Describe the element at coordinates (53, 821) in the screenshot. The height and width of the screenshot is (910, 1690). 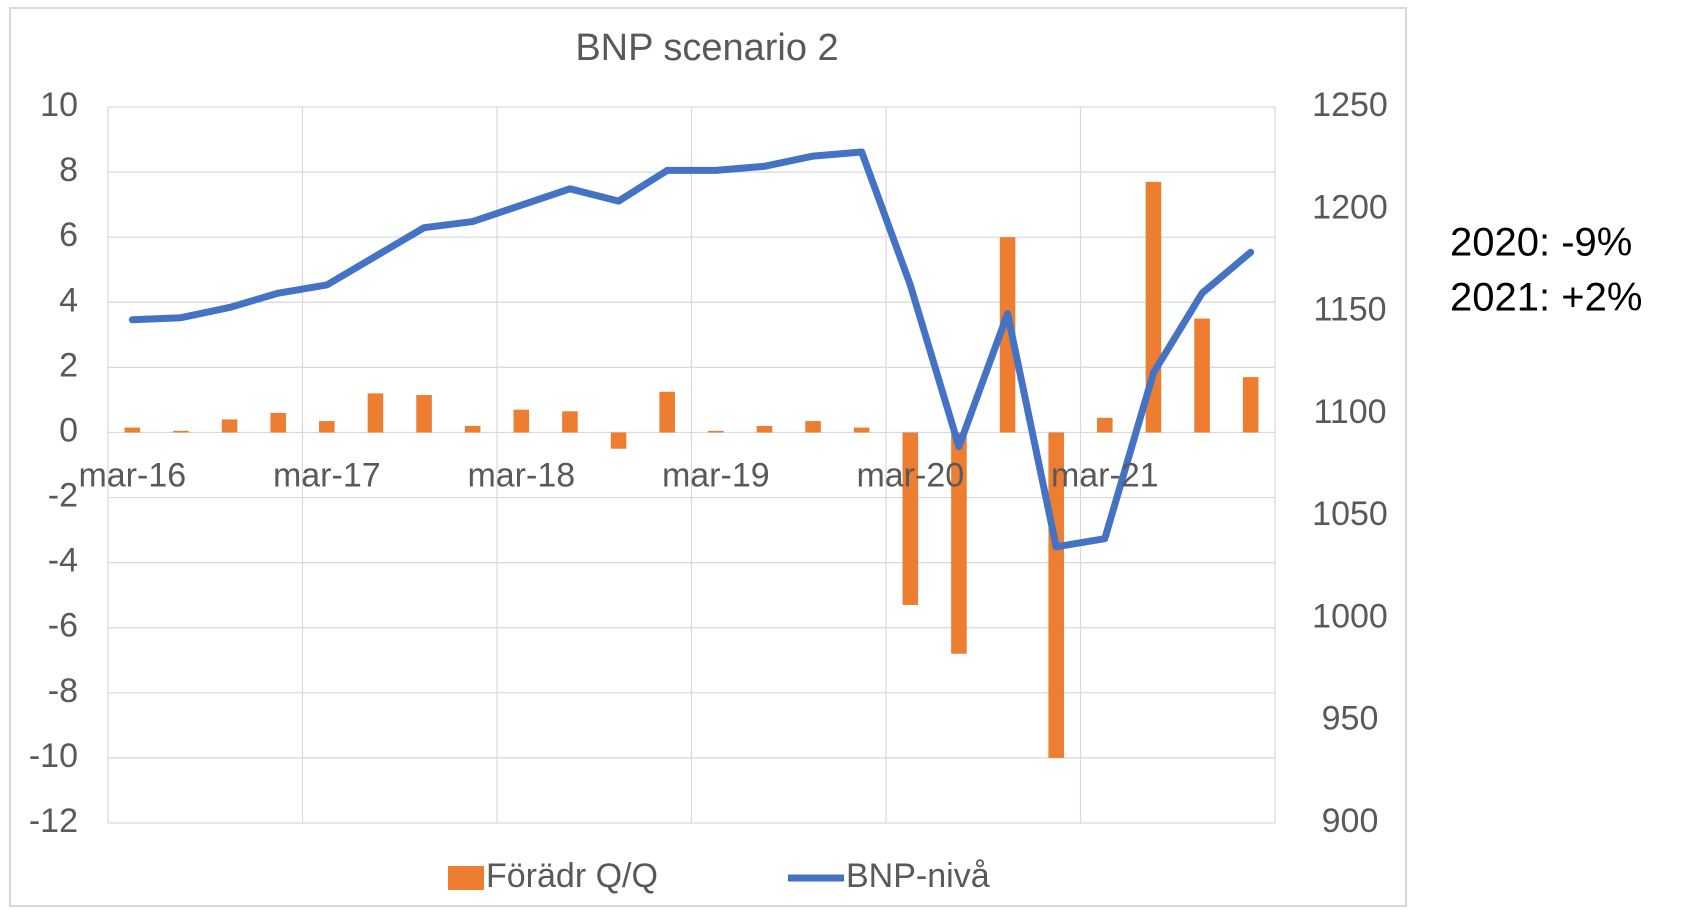
I see `y-tick-label: -12` at that location.